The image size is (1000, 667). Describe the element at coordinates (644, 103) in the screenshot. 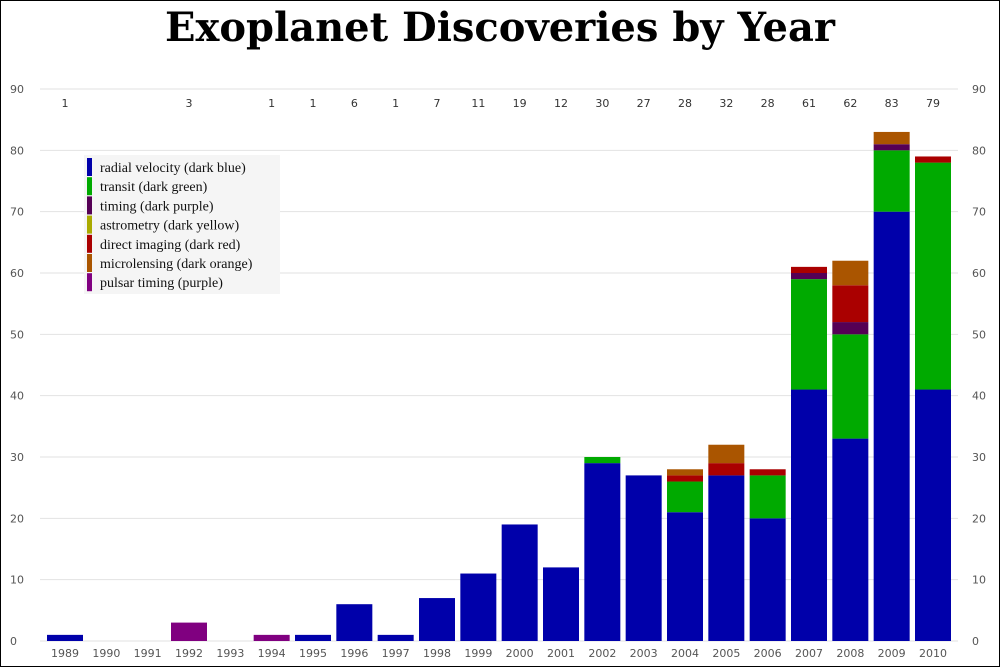

I see `total-label: 27` at that location.